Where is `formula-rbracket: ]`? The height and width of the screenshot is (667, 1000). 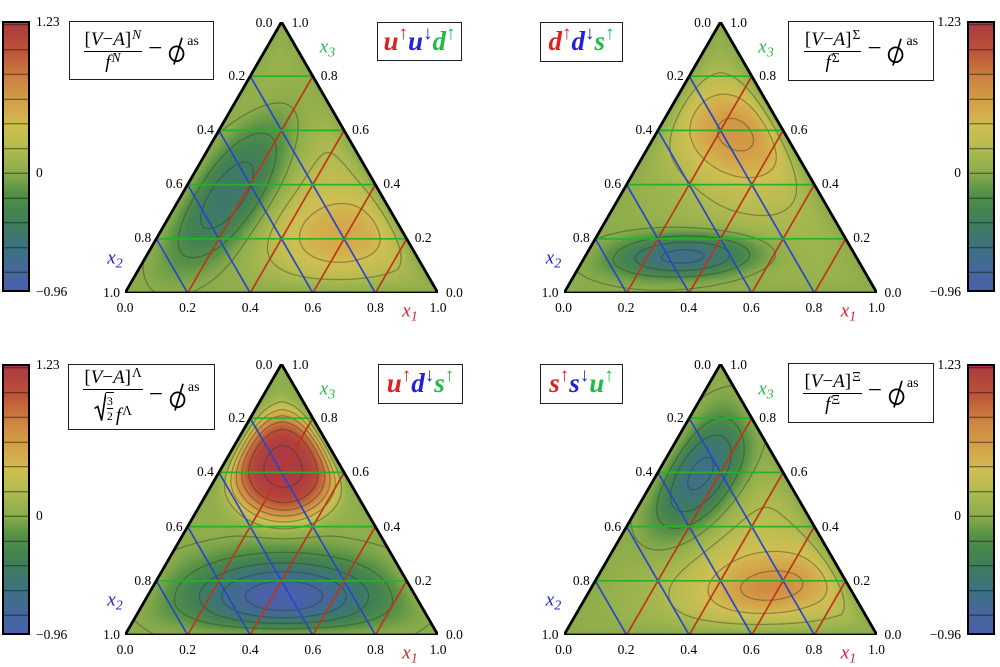 formula-rbracket: ] is located at coordinates (848, 381).